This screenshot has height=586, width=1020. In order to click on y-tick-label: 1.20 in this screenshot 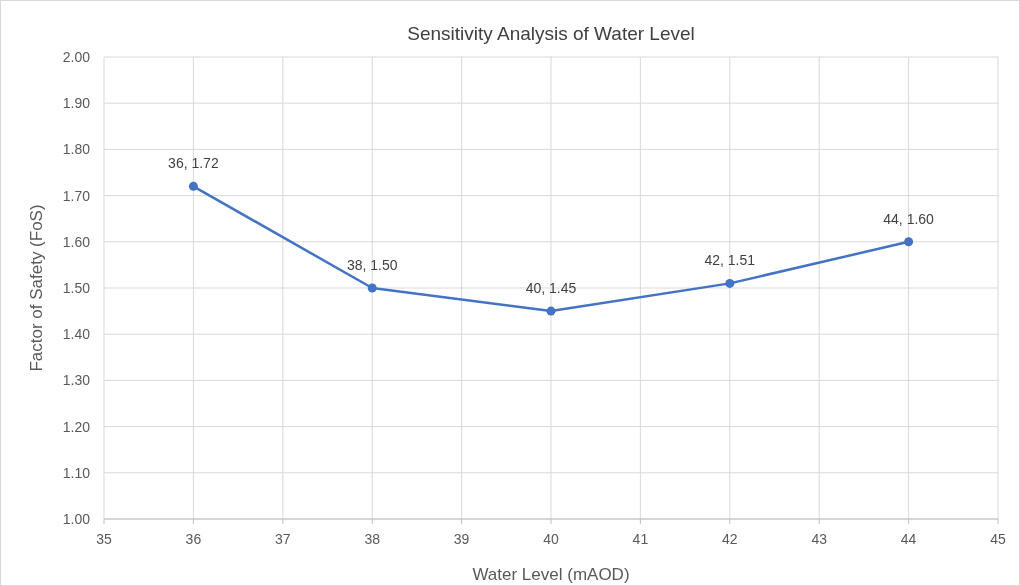, I will do `click(76, 426)`.